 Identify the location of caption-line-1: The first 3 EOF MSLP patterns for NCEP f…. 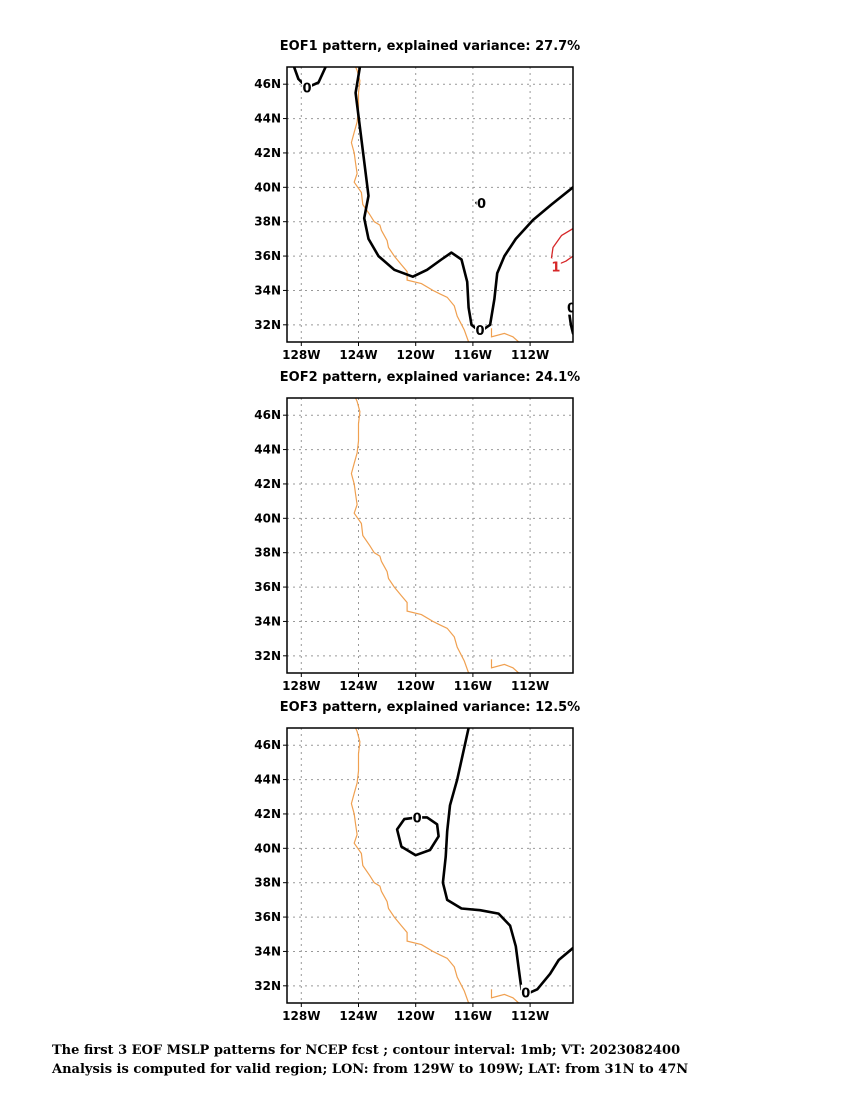
(366, 1050).